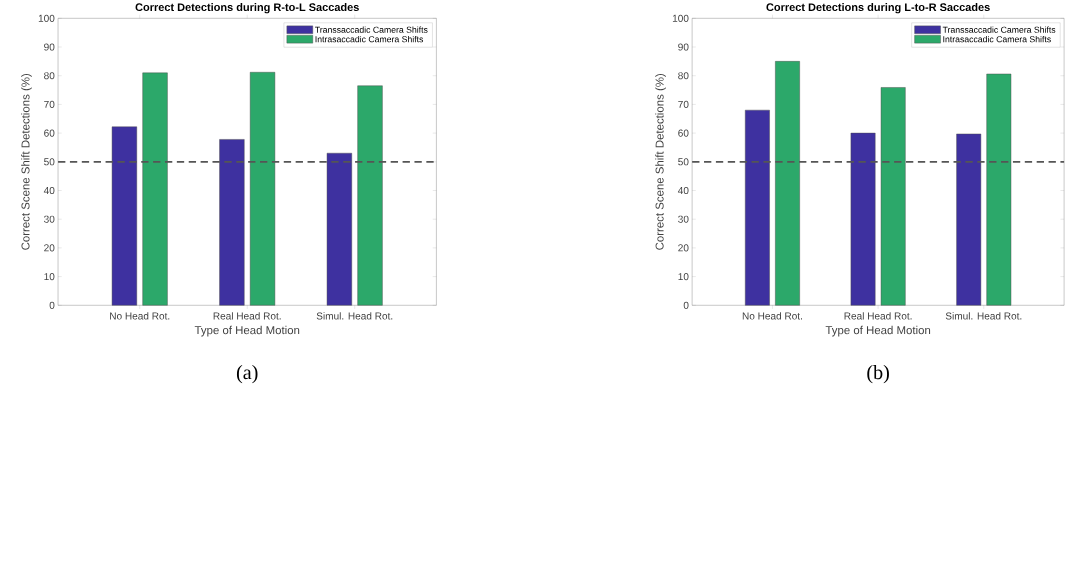 This screenshot has height=575, width=1065. What do you see at coordinates (247, 8) in the screenshot?
I see `chart-title: Correct Detections during R-to-L Saccades` at bounding box center [247, 8].